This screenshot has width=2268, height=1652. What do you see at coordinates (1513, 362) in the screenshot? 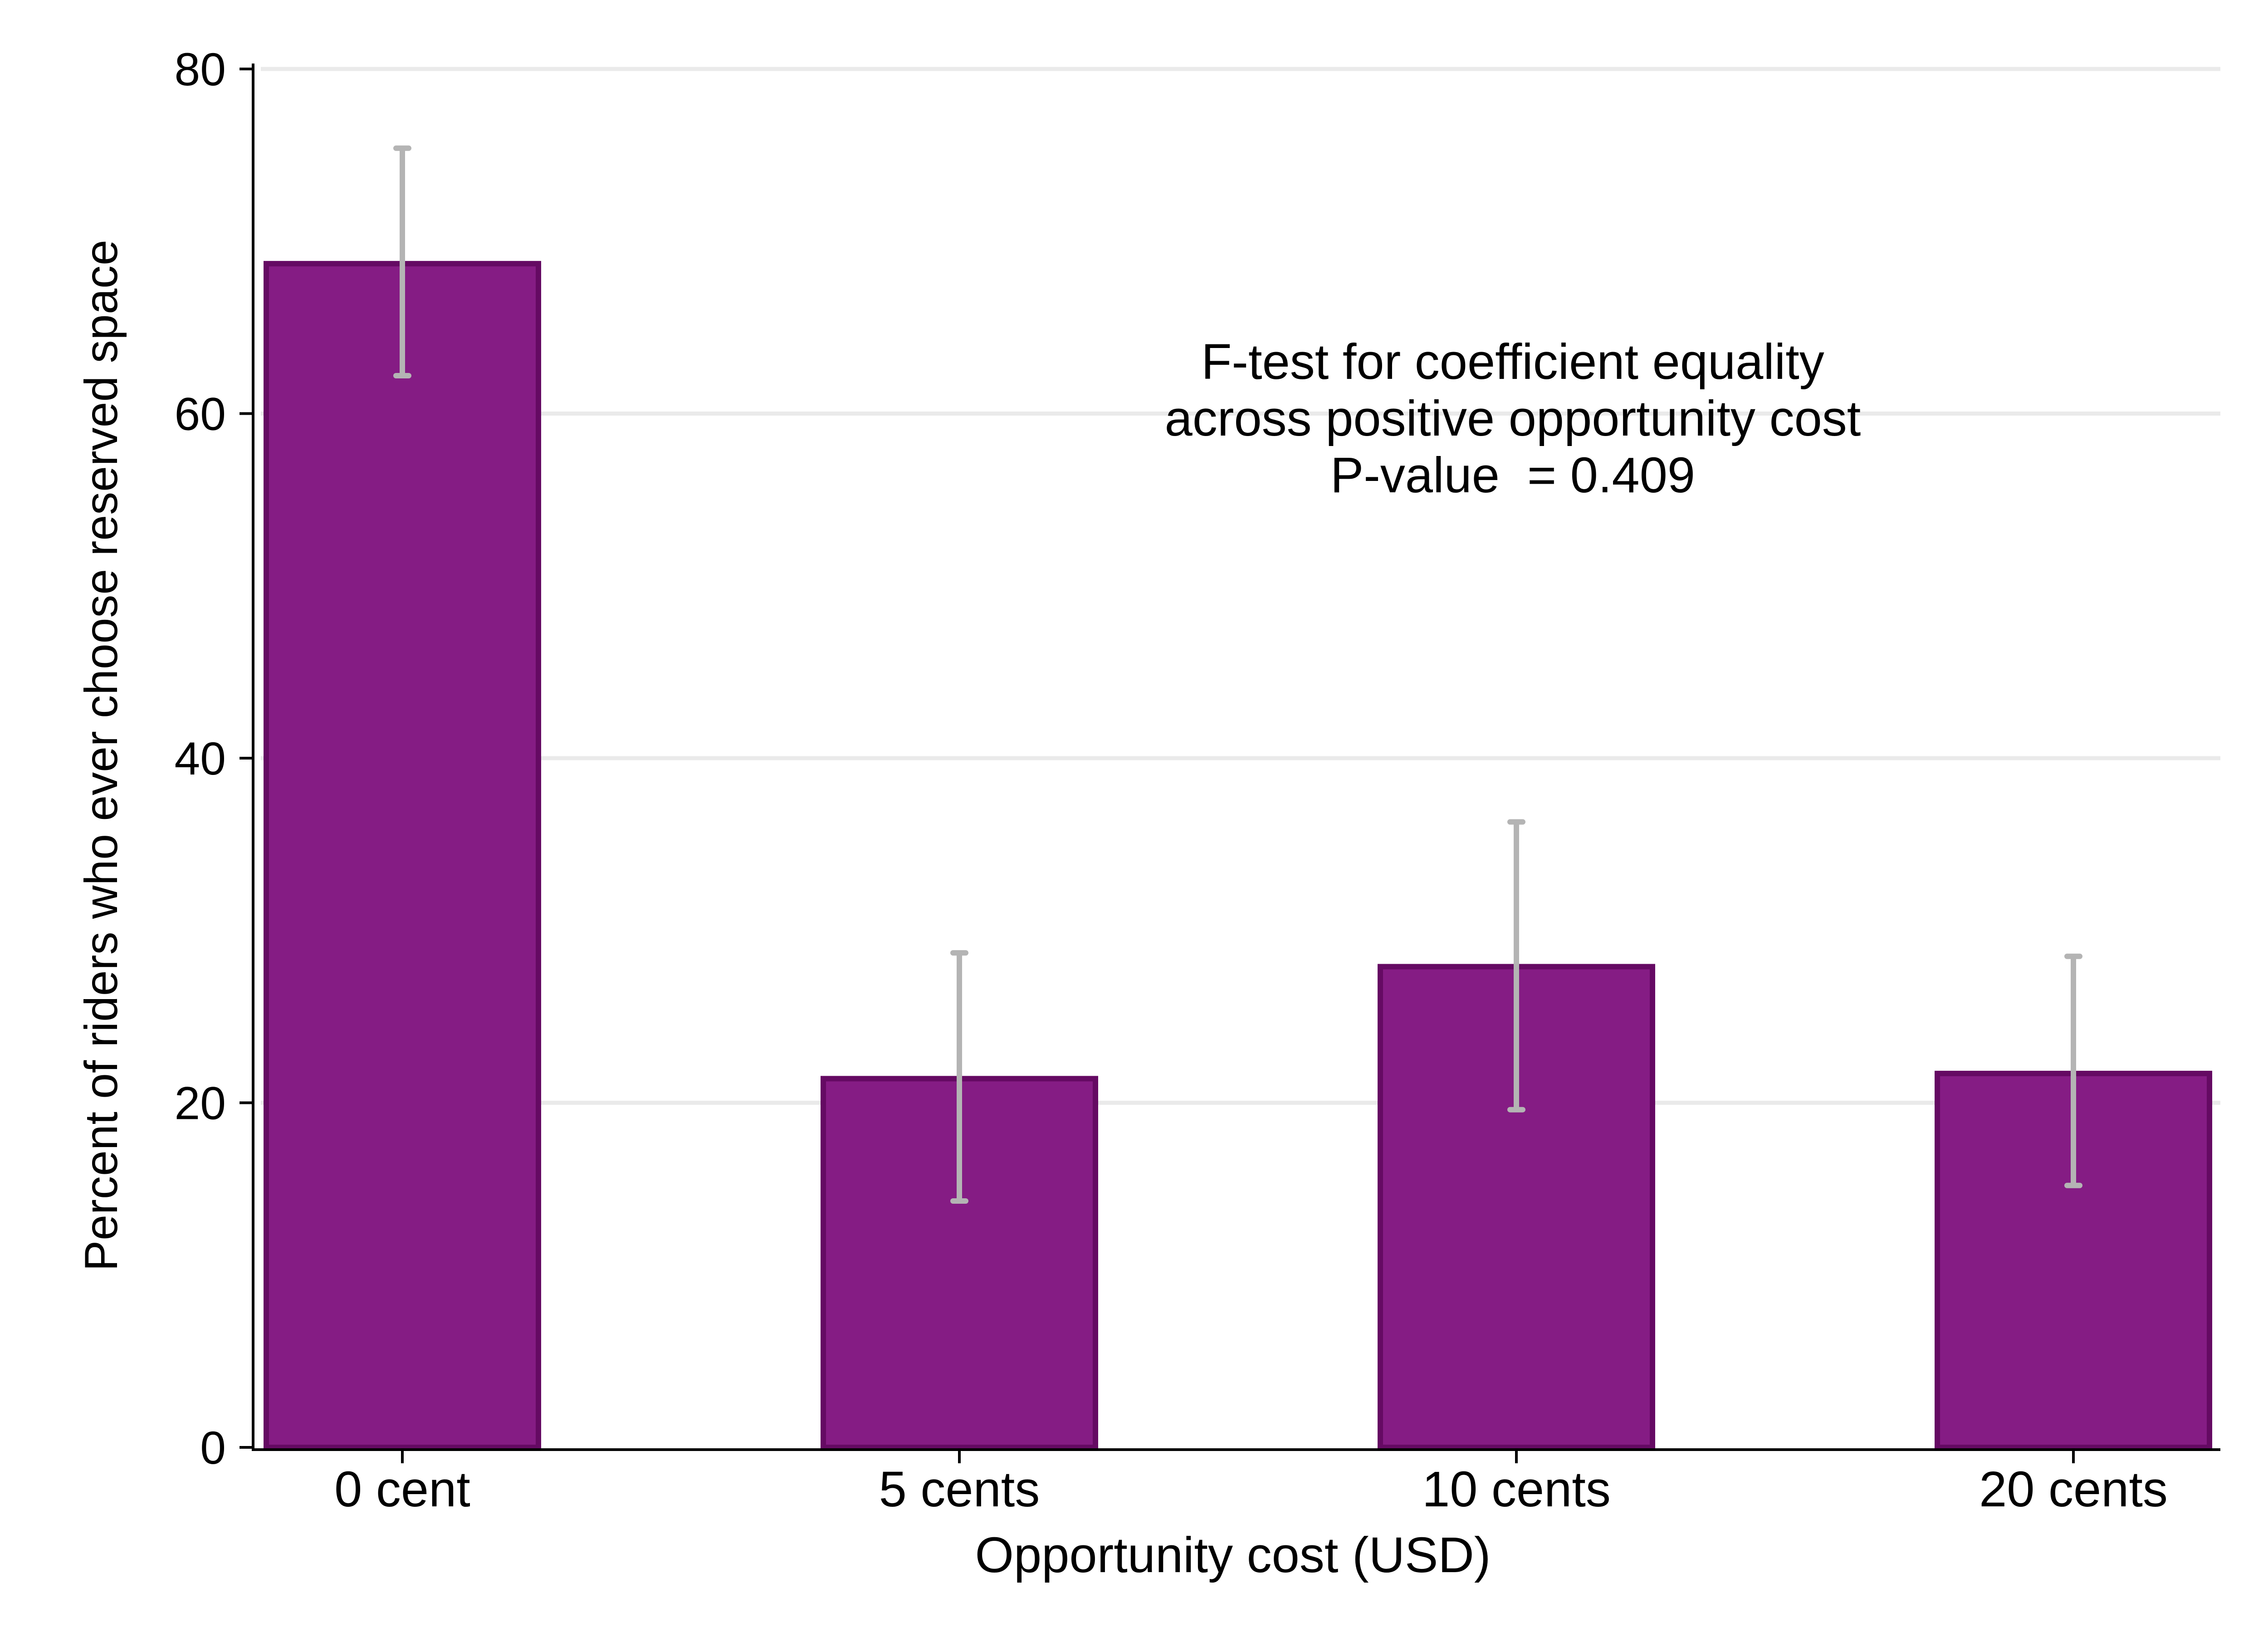
I see `annotation-line-1: F-test for coefficient equality` at bounding box center [1513, 362].